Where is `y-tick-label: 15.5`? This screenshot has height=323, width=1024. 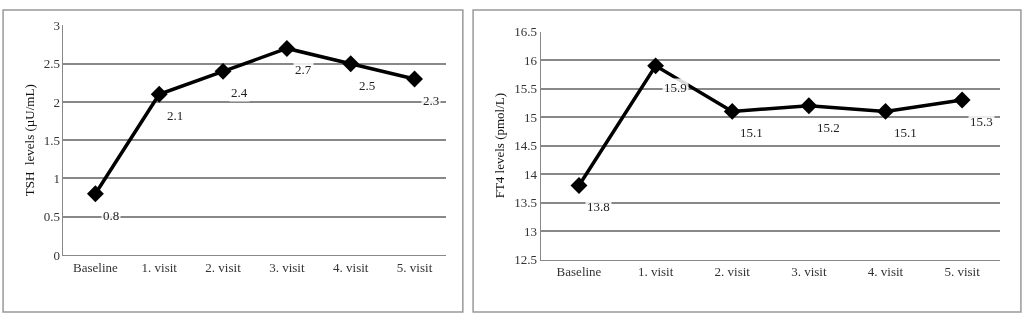
y-tick-label: 15.5 is located at coordinates (526, 89).